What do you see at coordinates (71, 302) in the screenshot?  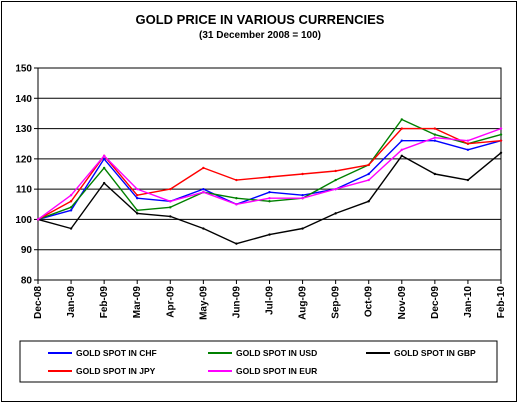 I see `x-tick-label: Jan-09` at bounding box center [71, 302].